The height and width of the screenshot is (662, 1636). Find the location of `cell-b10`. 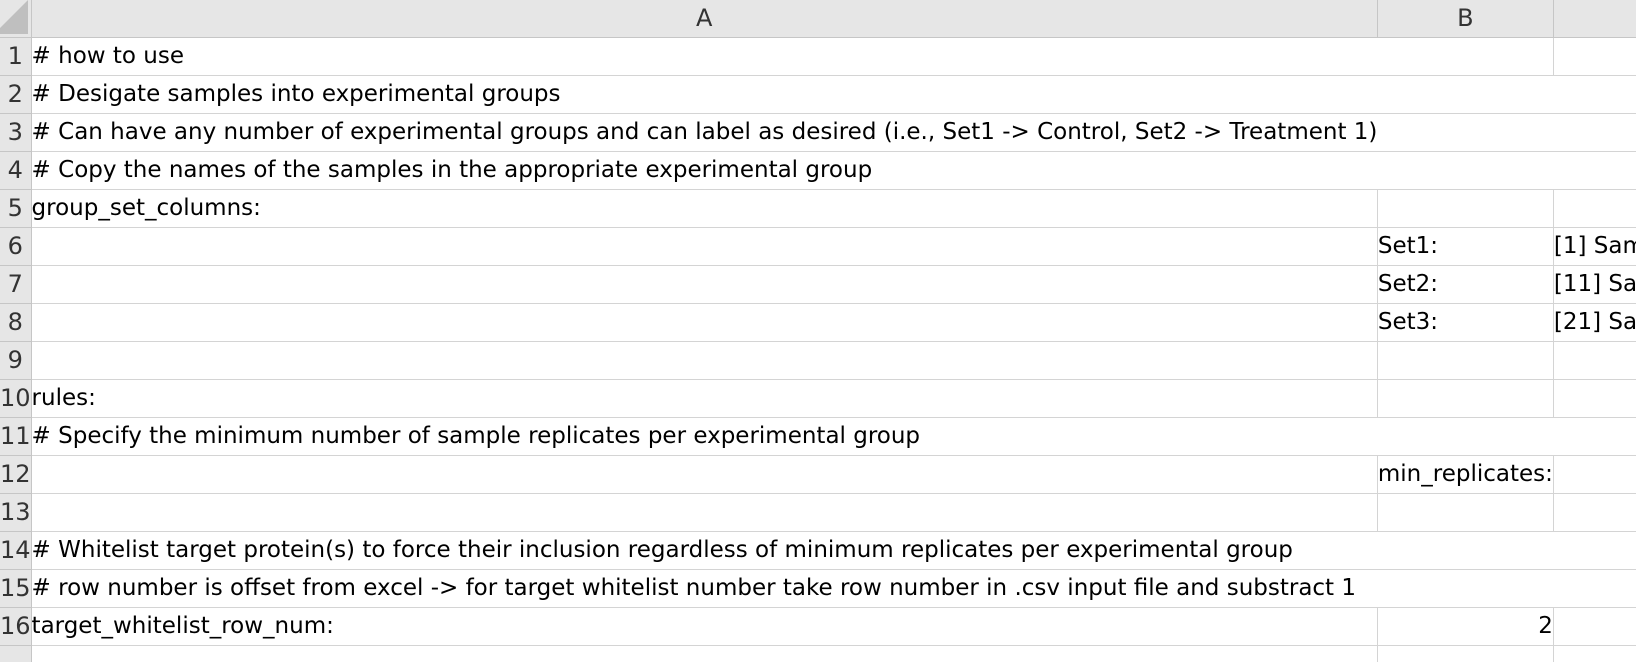

cell-b10 is located at coordinates (1465, 398).